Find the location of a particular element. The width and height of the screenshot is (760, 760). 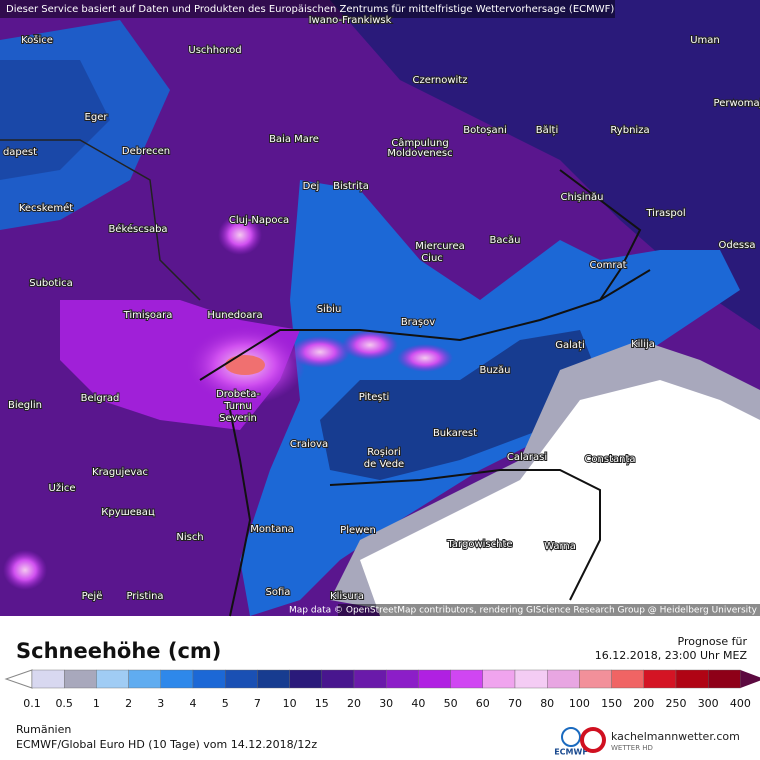

city-label: Iwano-Frankiwsk is located at coordinates (350, 20).